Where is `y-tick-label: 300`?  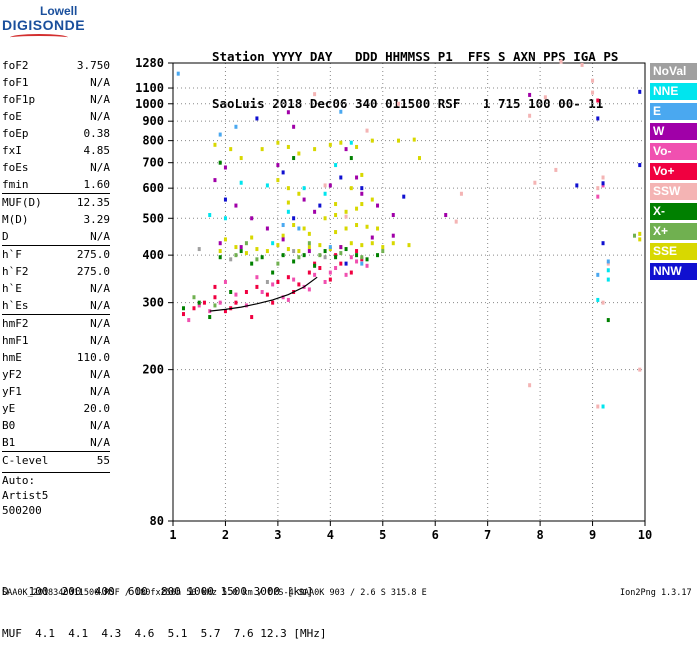
y-tick-label: 300 is located at coordinates (153, 303).